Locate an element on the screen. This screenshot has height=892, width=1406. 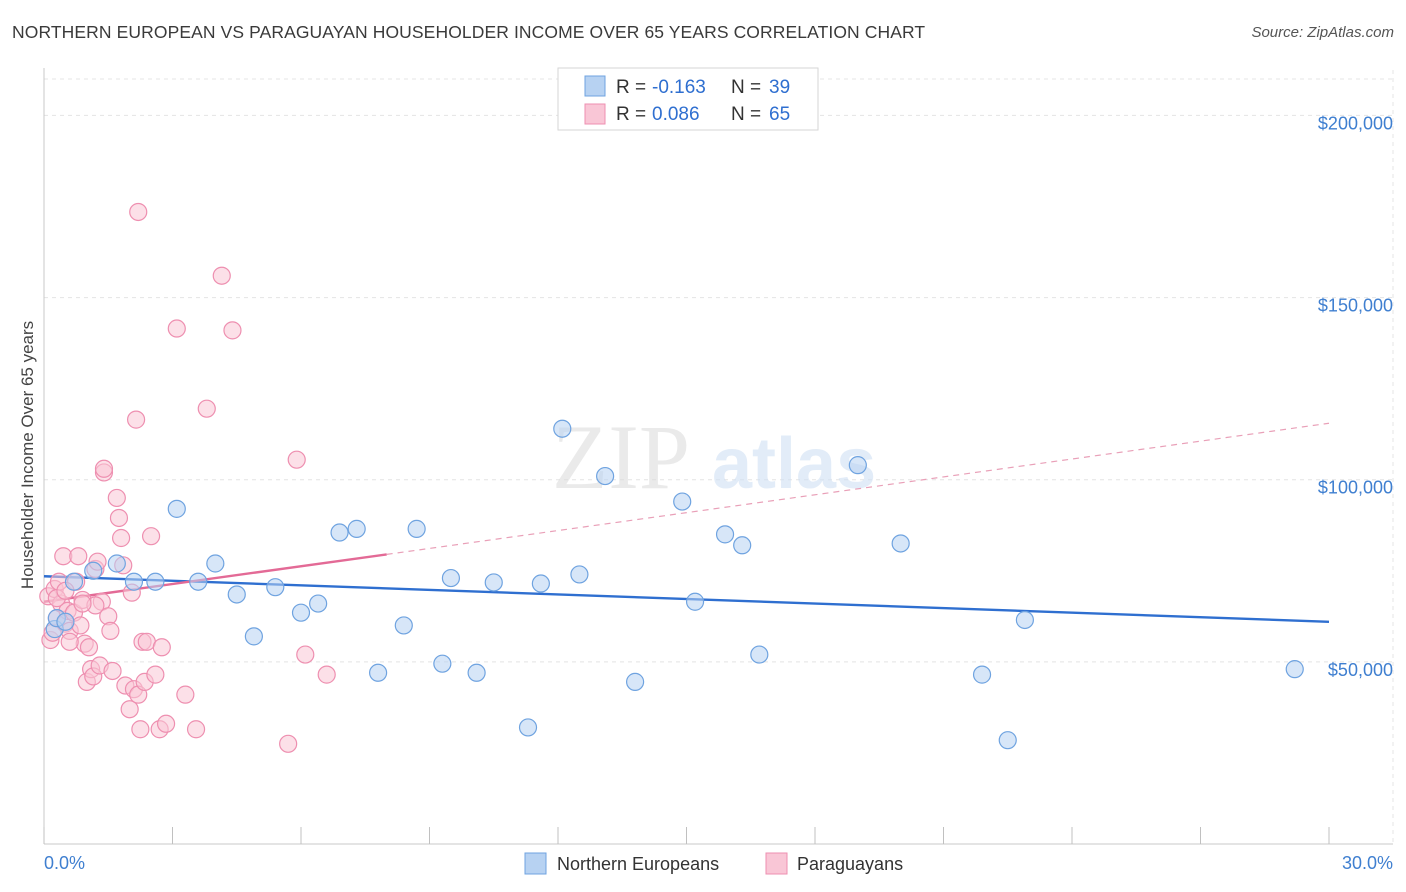
bottom-legend-label-1: Northern Europeans is located at coordinates (638, 864).